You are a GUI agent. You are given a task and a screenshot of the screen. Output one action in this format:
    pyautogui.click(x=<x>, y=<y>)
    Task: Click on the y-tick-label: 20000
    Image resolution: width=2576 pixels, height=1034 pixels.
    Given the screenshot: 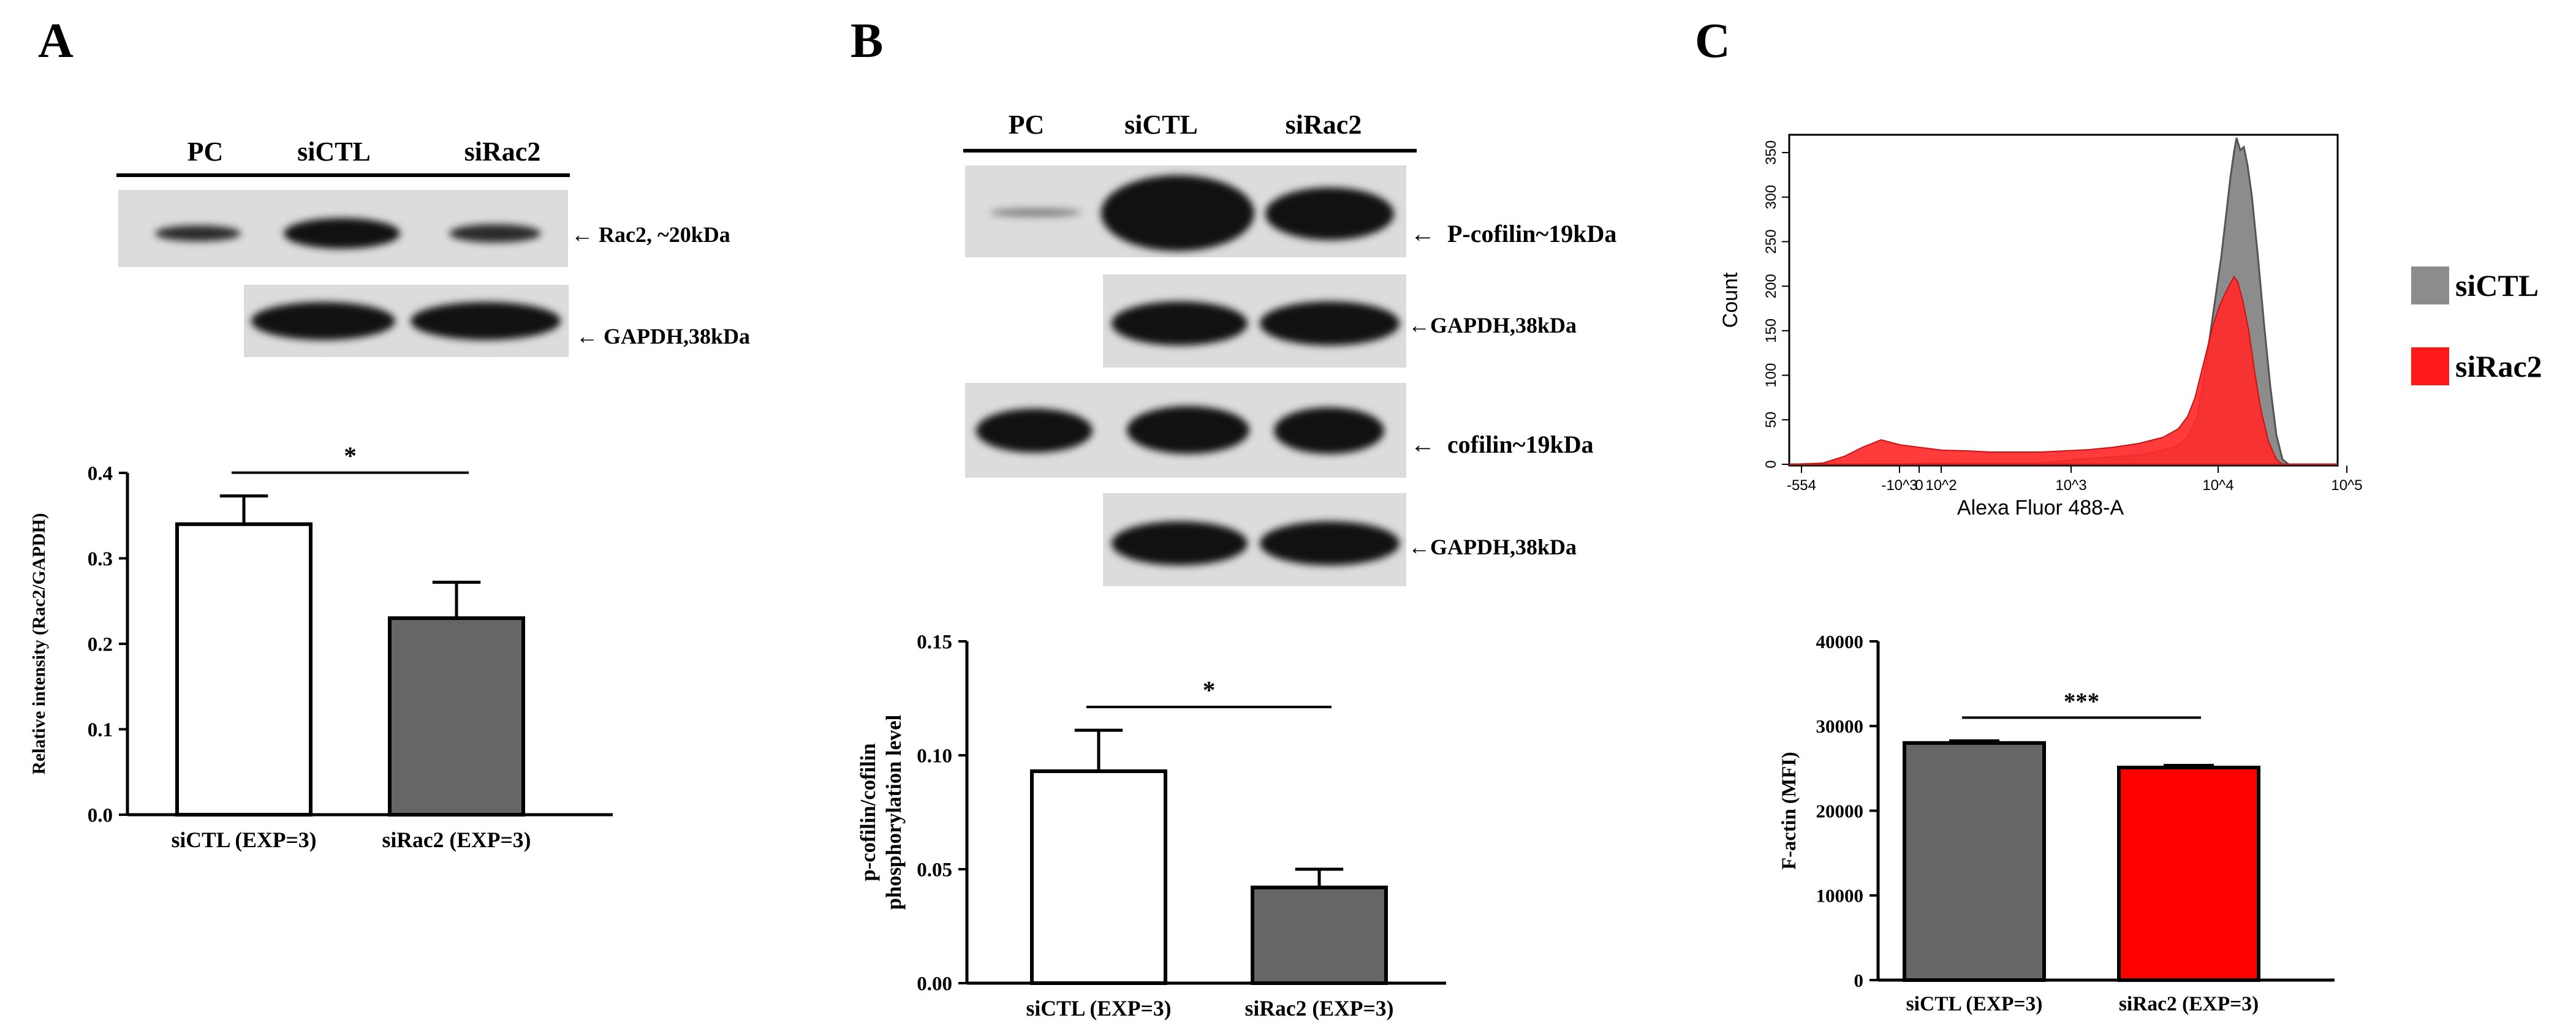 What is the action you would take?
    pyautogui.click(x=1840, y=810)
    